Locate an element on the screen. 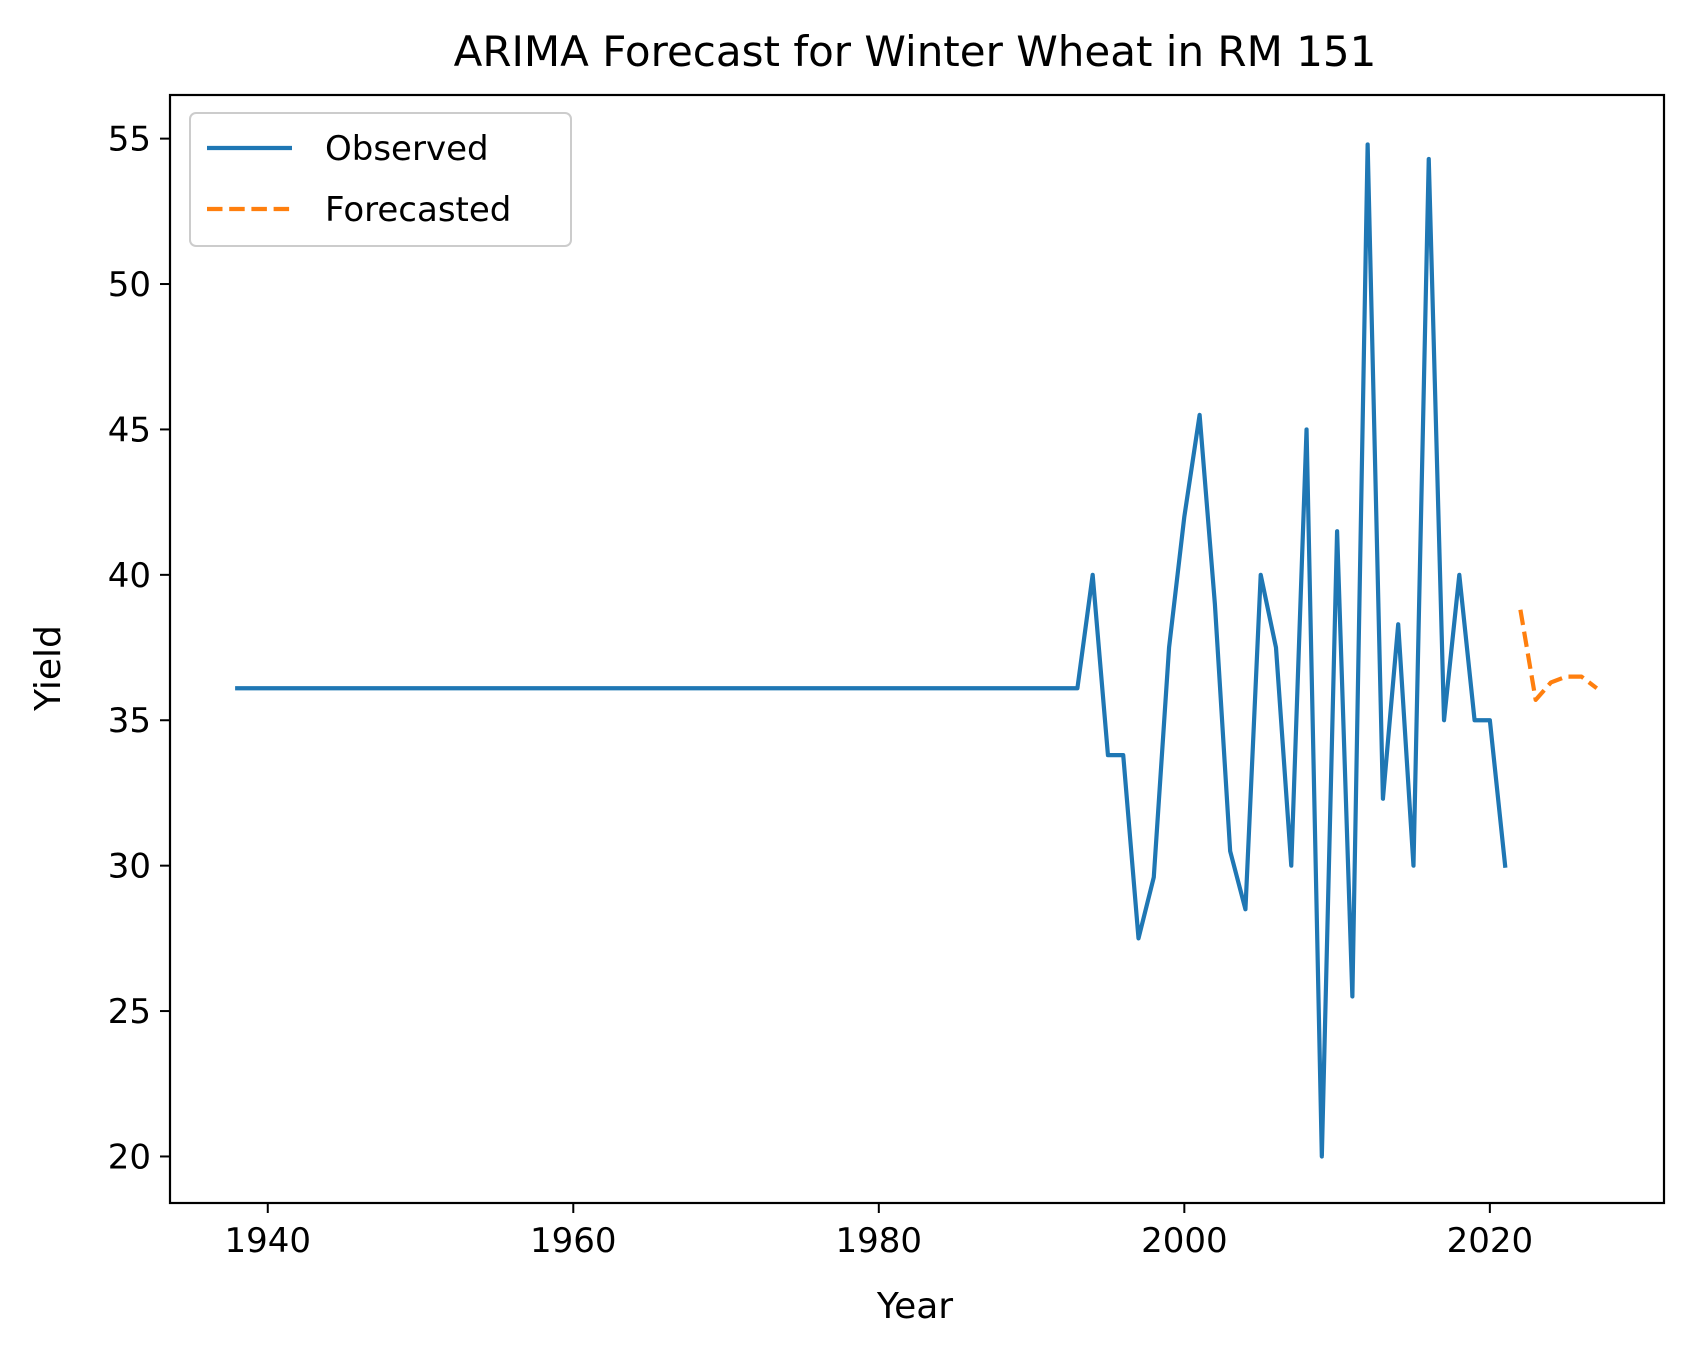  y-tick-label-30: 30 is located at coordinates (129, 867).